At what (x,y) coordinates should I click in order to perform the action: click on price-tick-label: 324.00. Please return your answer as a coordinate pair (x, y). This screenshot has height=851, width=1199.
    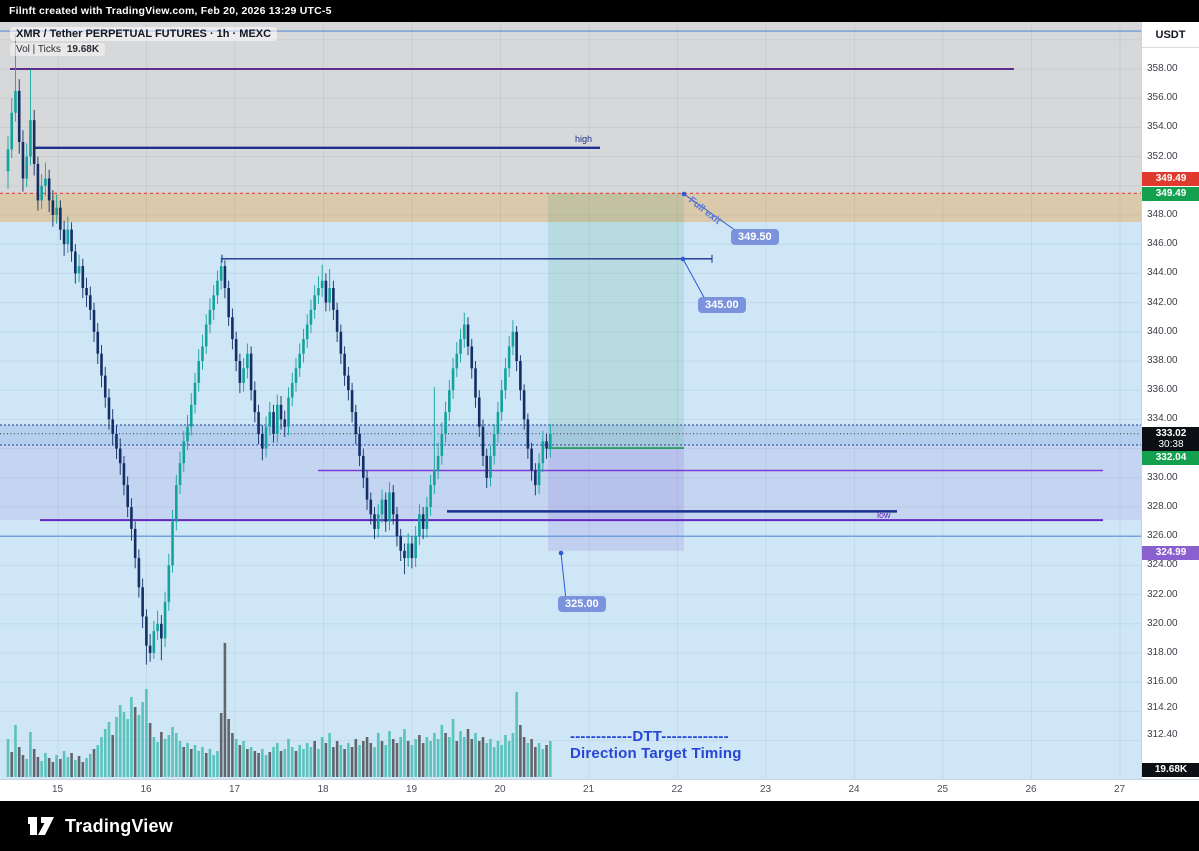
    Looking at the image, I should click on (1162, 565).